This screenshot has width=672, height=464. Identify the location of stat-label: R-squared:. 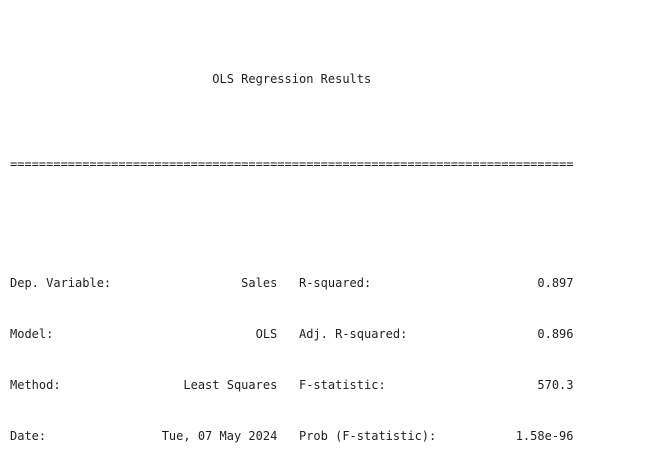
(335, 283).